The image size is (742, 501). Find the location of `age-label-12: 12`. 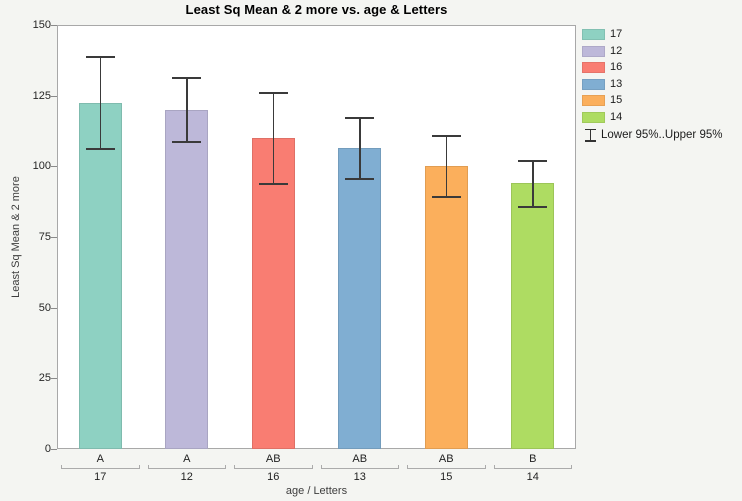

age-label-12: 12 is located at coordinates (186, 477).